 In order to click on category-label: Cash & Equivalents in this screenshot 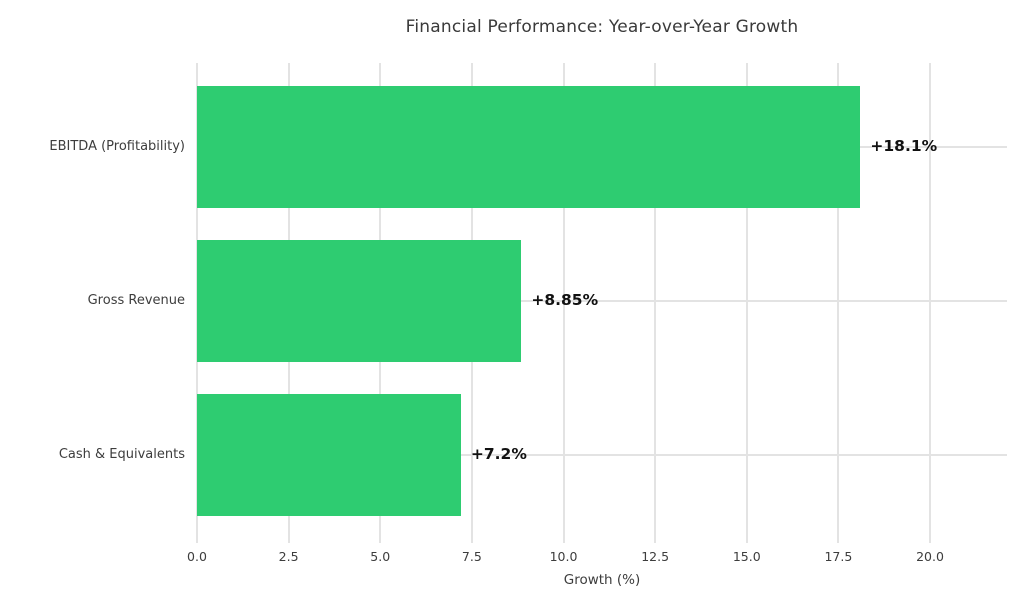, I will do `click(121, 454)`.